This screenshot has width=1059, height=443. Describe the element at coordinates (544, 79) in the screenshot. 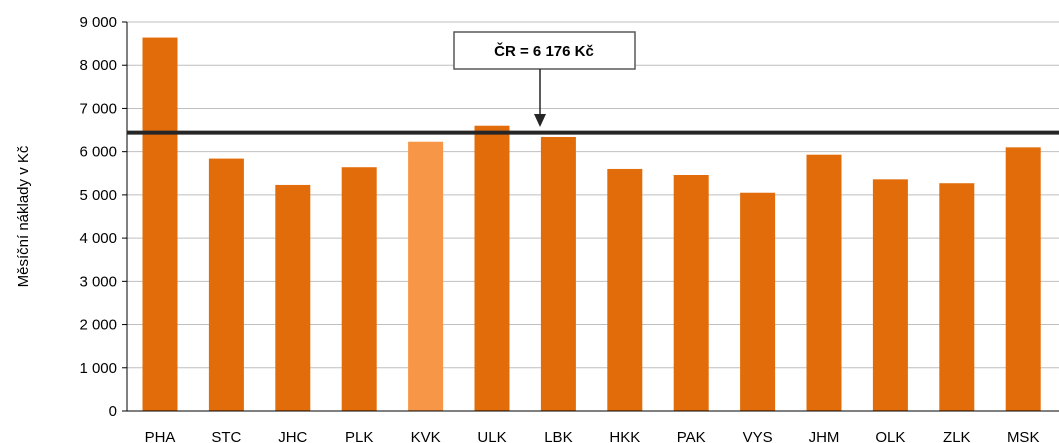

I see `reference-annotation: ČR = 6 176 Kč` at that location.